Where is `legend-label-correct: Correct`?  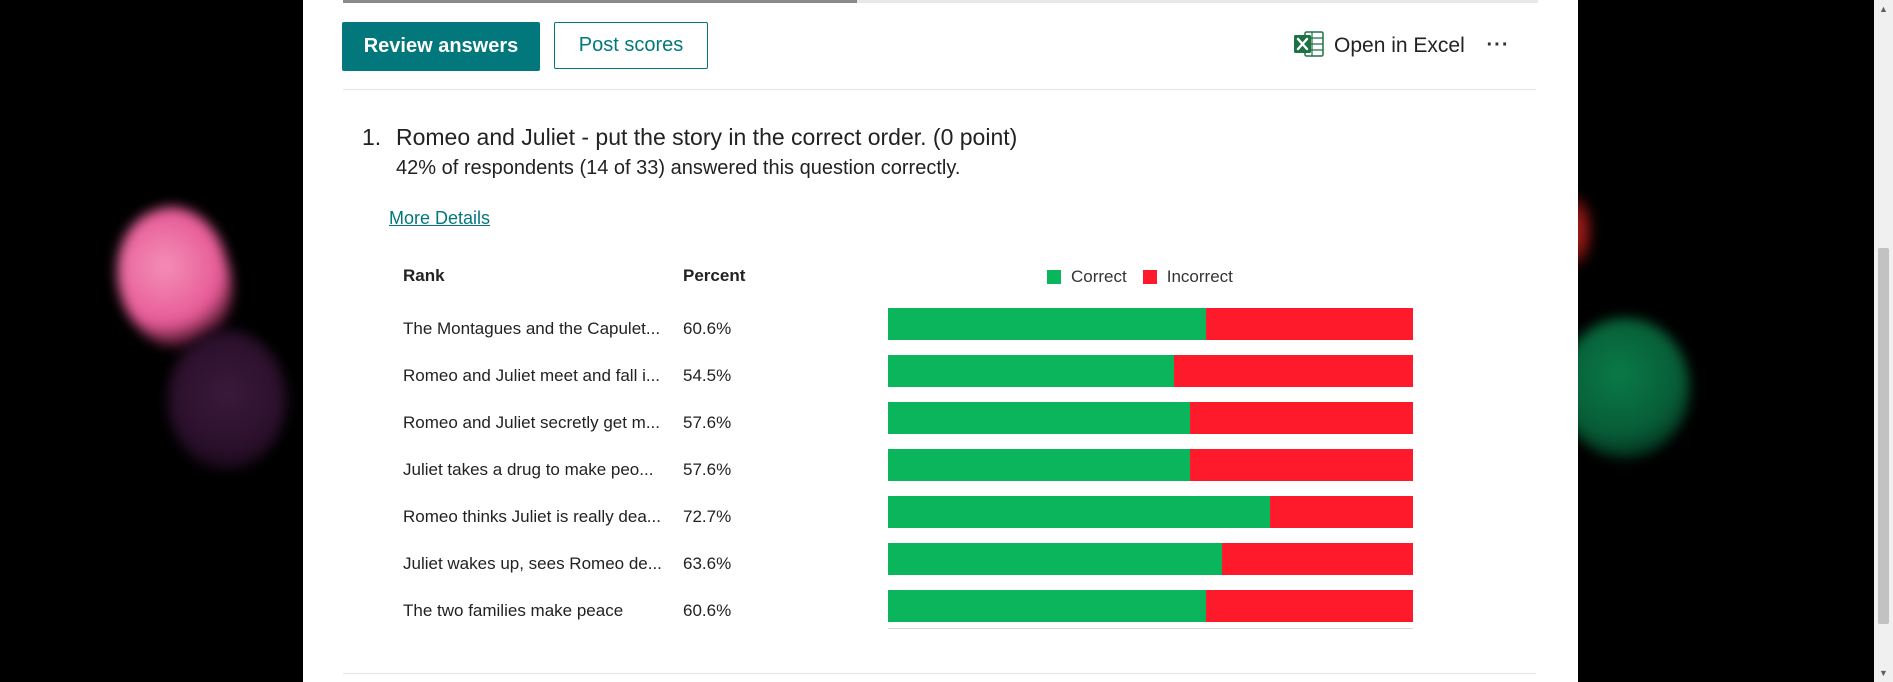 legend-label-correct: Correct is located at coordinates (1099, 276).